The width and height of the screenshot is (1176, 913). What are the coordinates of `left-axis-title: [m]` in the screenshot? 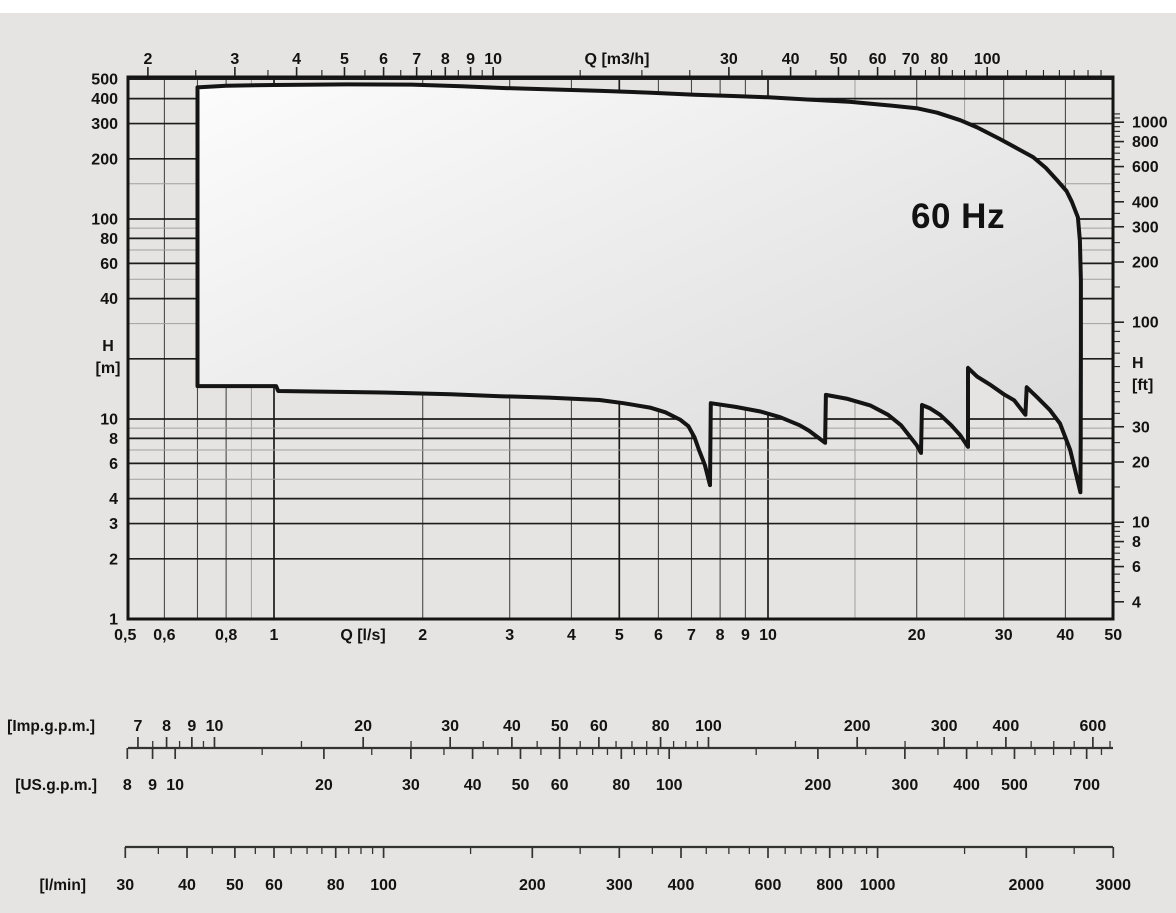 It's located at (108, 368).